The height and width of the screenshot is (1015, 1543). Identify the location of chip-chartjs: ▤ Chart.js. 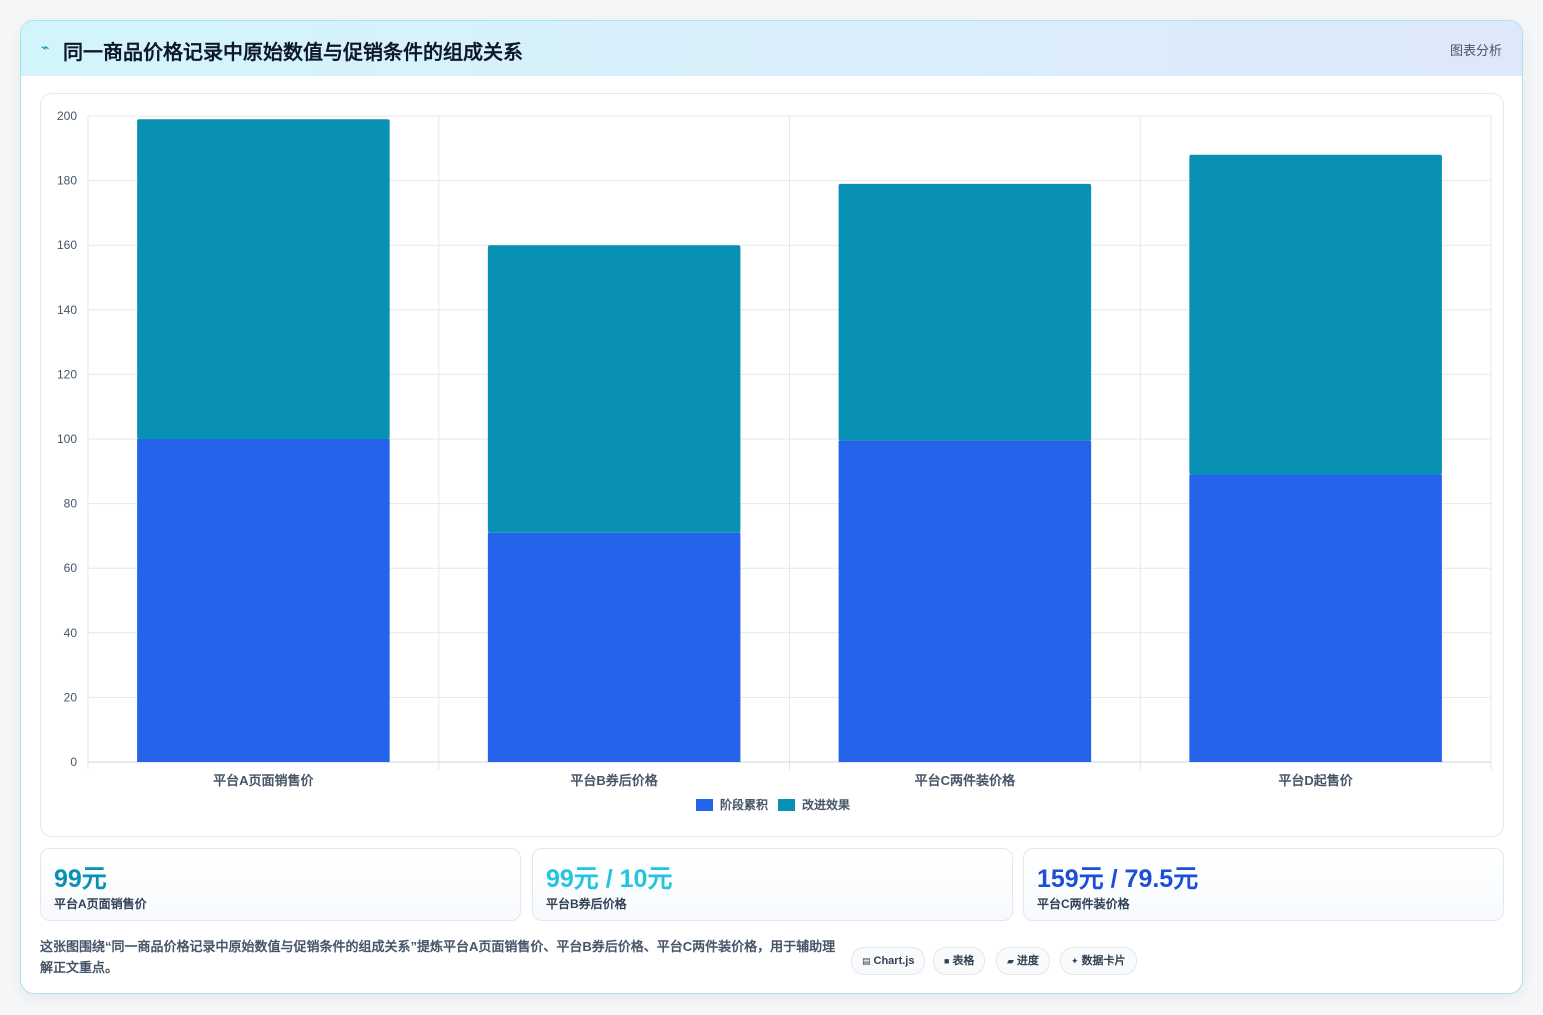
(888, 961).